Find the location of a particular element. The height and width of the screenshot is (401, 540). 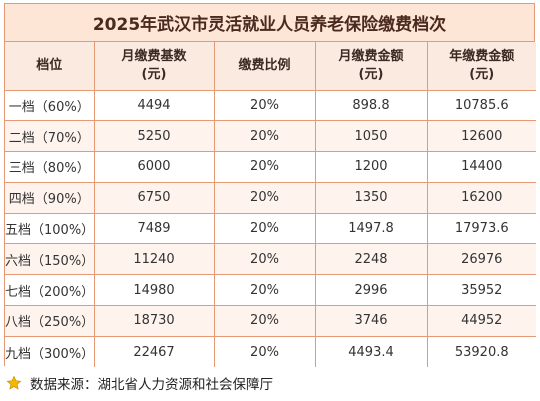

table-row: 七档（200%） 14980 20% 2996 35952 is located at coordinates (270, 290).